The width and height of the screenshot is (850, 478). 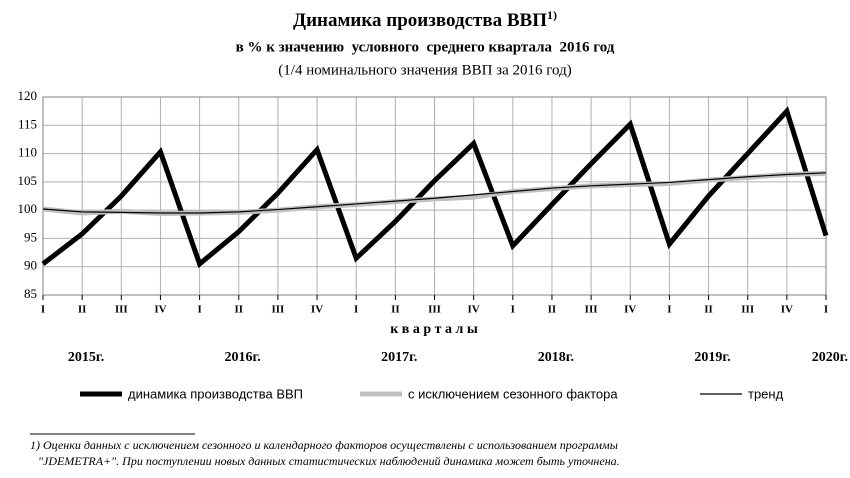 What do you see at coordinates (552, 15) in the screenshot?
I see `title-note: 1)` at bounding box center [552, 15].